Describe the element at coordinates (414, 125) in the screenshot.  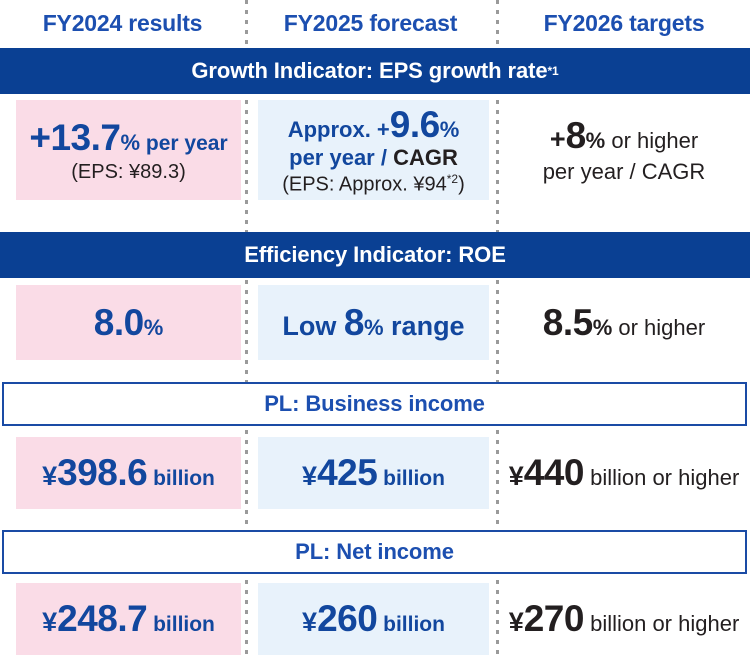
I see `value-eps-growth-fy2025: 9.6` at that location.